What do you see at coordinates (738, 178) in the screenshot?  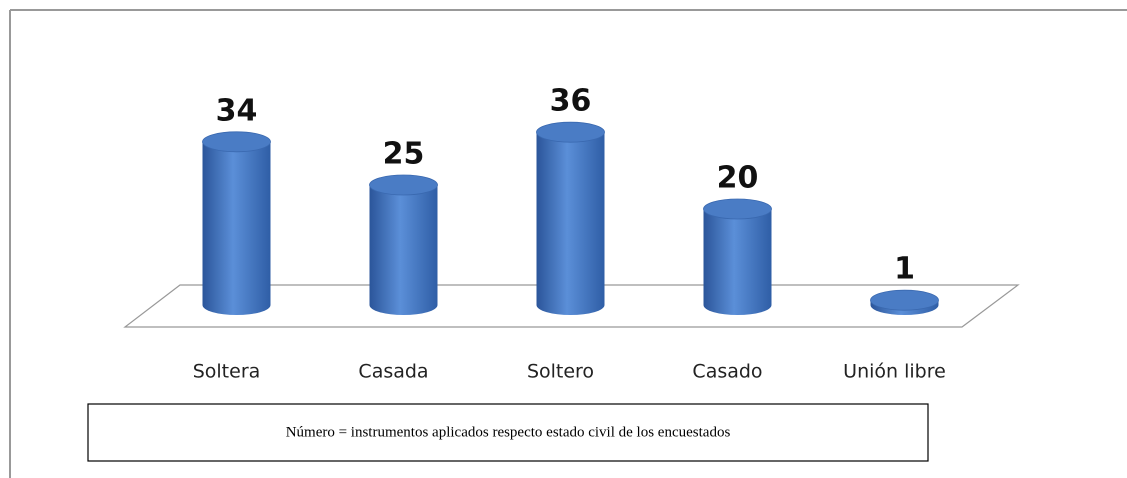 I see `value-label: 20` at bounding box center [738, 178].